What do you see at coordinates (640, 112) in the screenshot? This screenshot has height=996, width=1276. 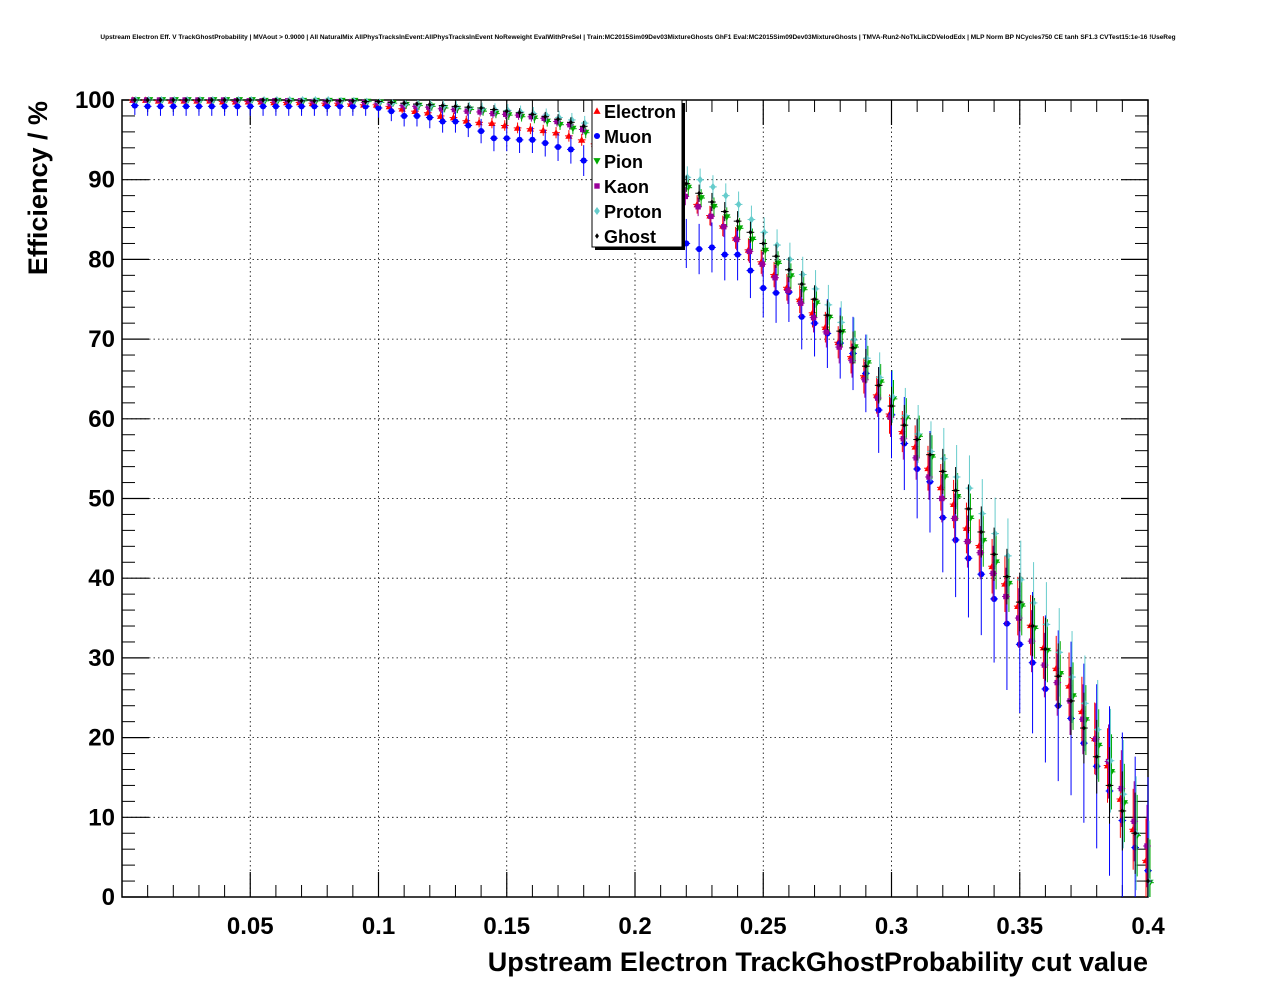 I see `legend-label: Electron` at bounding box center [640, 112].